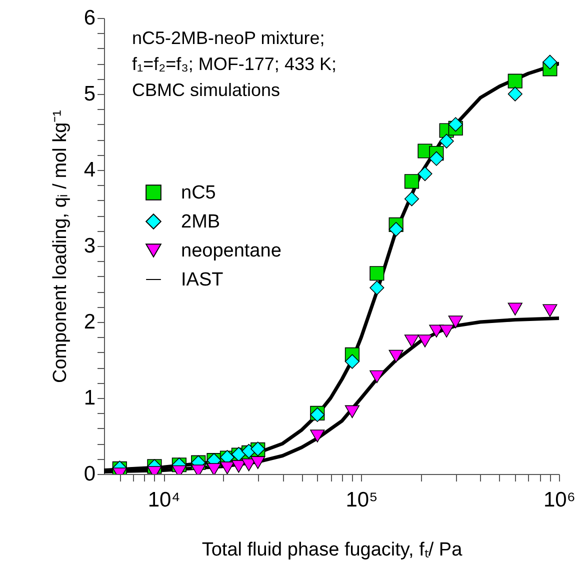  I want to click on y-tick-label: 1, so click(90, 398).